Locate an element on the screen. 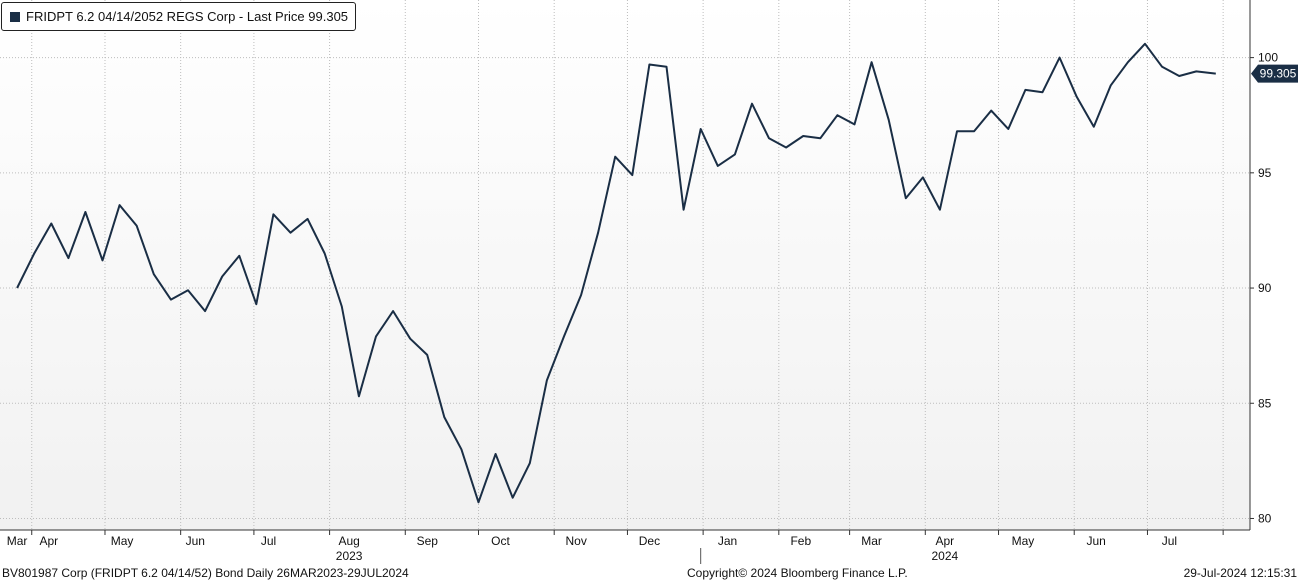  legend-swatch is located at coordinates (15, 16).